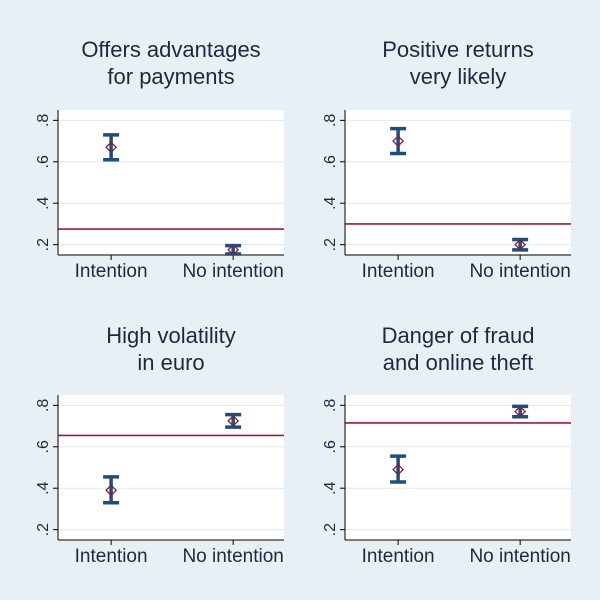 Image resolution: width=600 pixels, height=600 pixels. Describe the element at coordinates (170, 49) in the screenshot. I see `chart-title-line: Offers advantages` at that location.